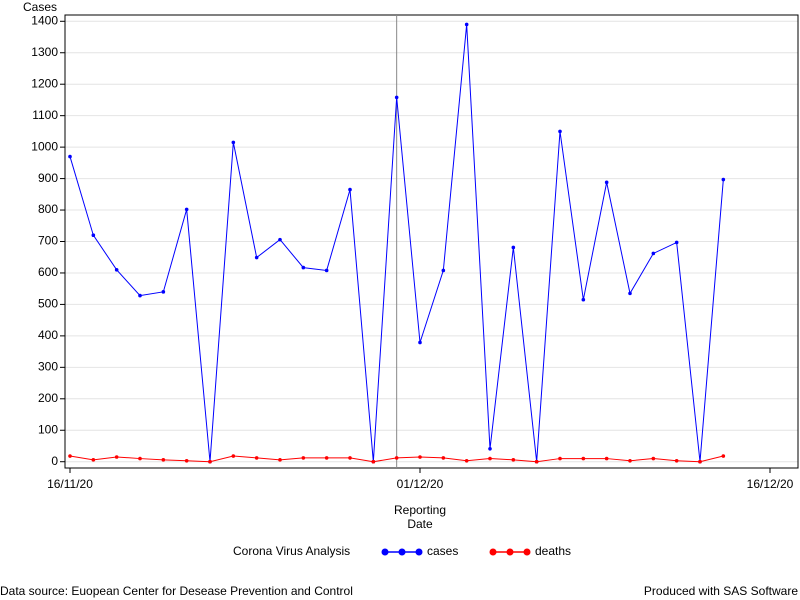  Describe the element at coordinates (54, 461) in the screenshot. I see `y-tick-label: 0` at that location.